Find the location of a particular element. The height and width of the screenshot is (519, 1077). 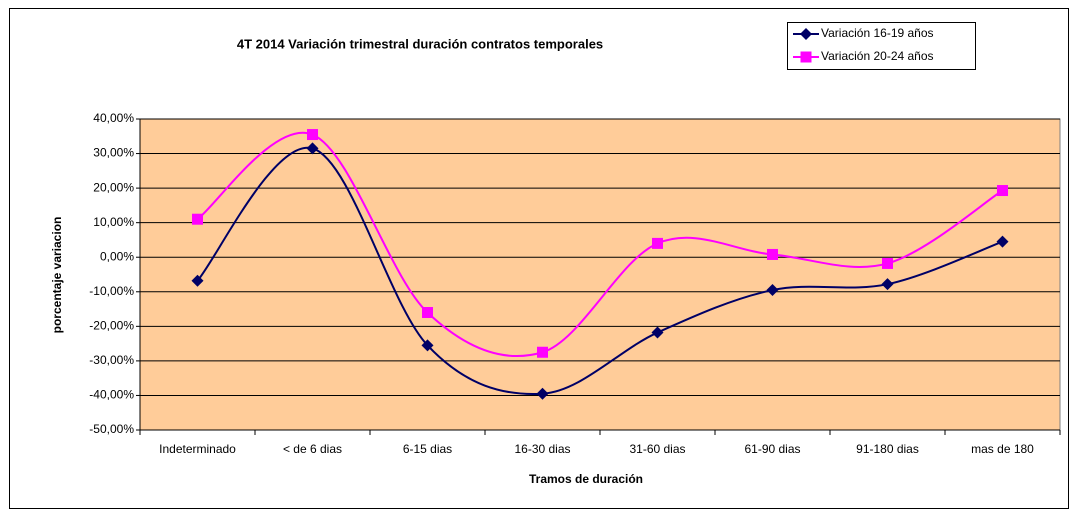

y-tick-label: -30,00% is located at coordinates (111, 360).